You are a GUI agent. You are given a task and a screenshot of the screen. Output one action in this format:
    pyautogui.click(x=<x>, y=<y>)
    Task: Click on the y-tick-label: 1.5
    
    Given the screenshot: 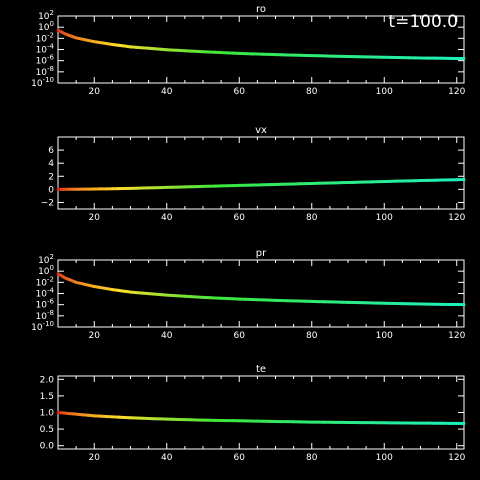 What is the action you would take?
    pyautogui.click(x=47, y=397)
    